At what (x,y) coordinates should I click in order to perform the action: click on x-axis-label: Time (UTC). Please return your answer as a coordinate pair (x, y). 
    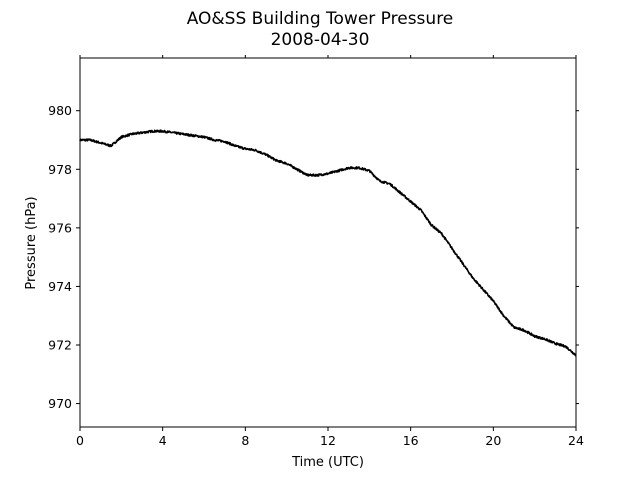
    Looking at the image, I should click on (327, 462).